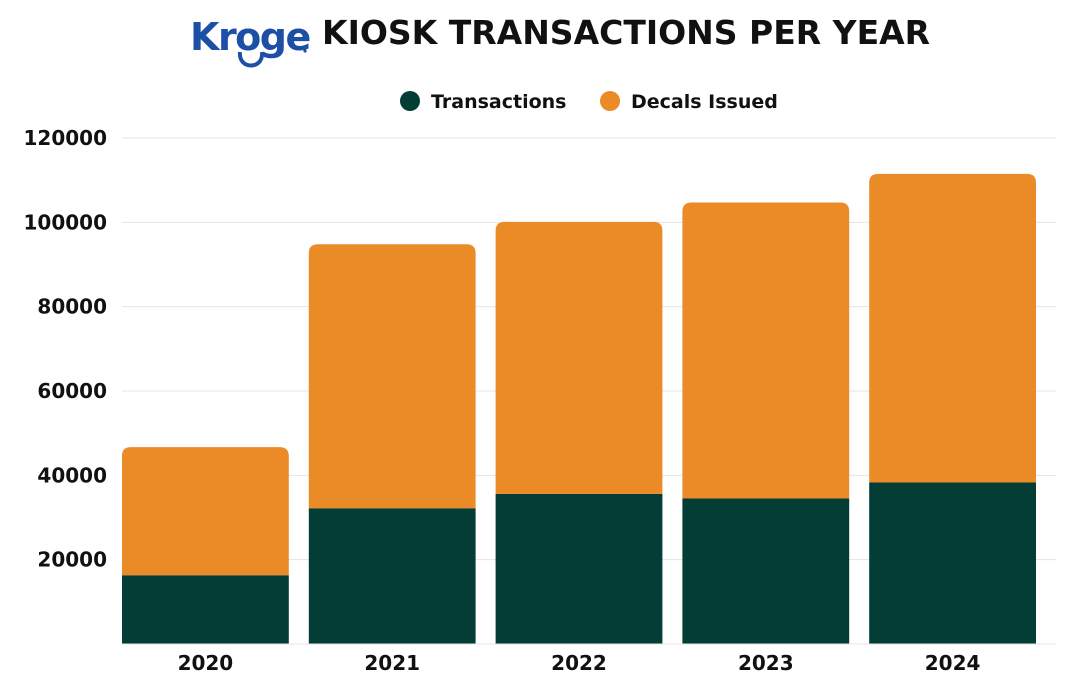  What do you see at coordinates (579, 357) in the screenshot?
I see `bar-decals-issued-2022` at bounding box center [579, 357].